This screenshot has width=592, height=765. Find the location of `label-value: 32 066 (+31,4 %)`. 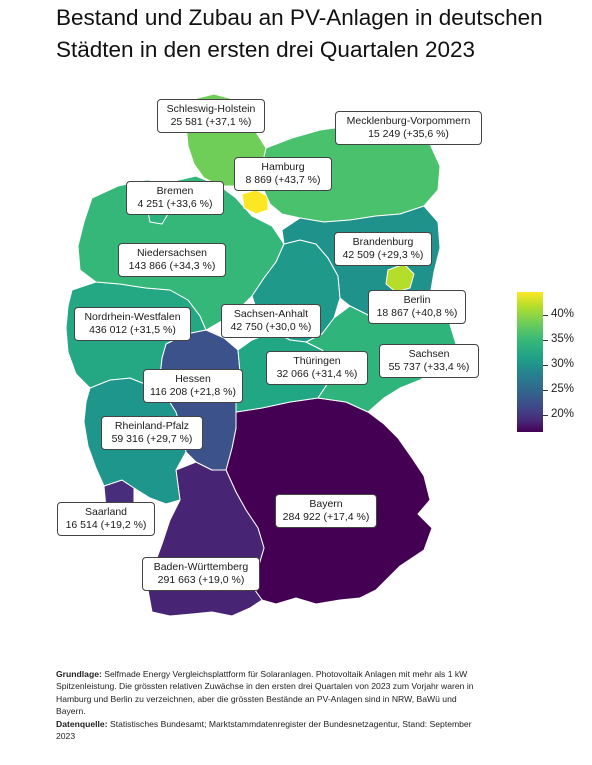

label-value: 32 066 (+31,4 %) is located at coordinates (317, 374).